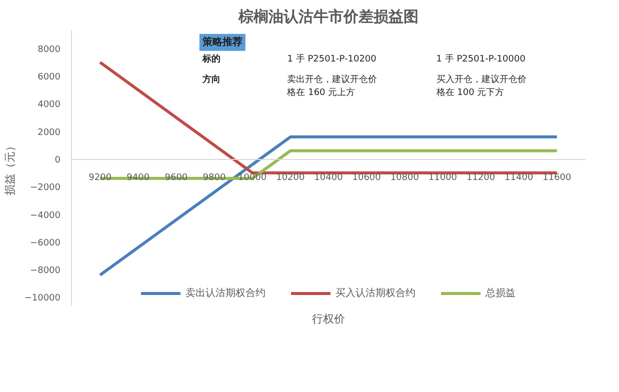 The image size is (619, 392). Describe the element at coordinates (481, 59) in the screenshot. I see `annotation: 1 手 P2501-P-10000` at that location.